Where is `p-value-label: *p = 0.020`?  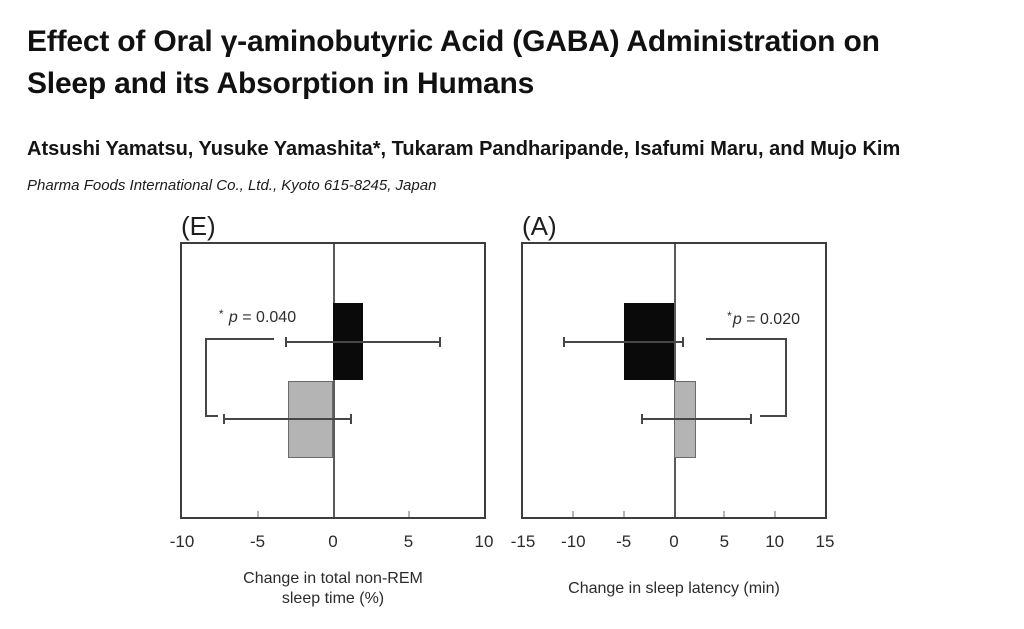
p-value-label: *p = 0.020 is located at coordinates (764, 319).